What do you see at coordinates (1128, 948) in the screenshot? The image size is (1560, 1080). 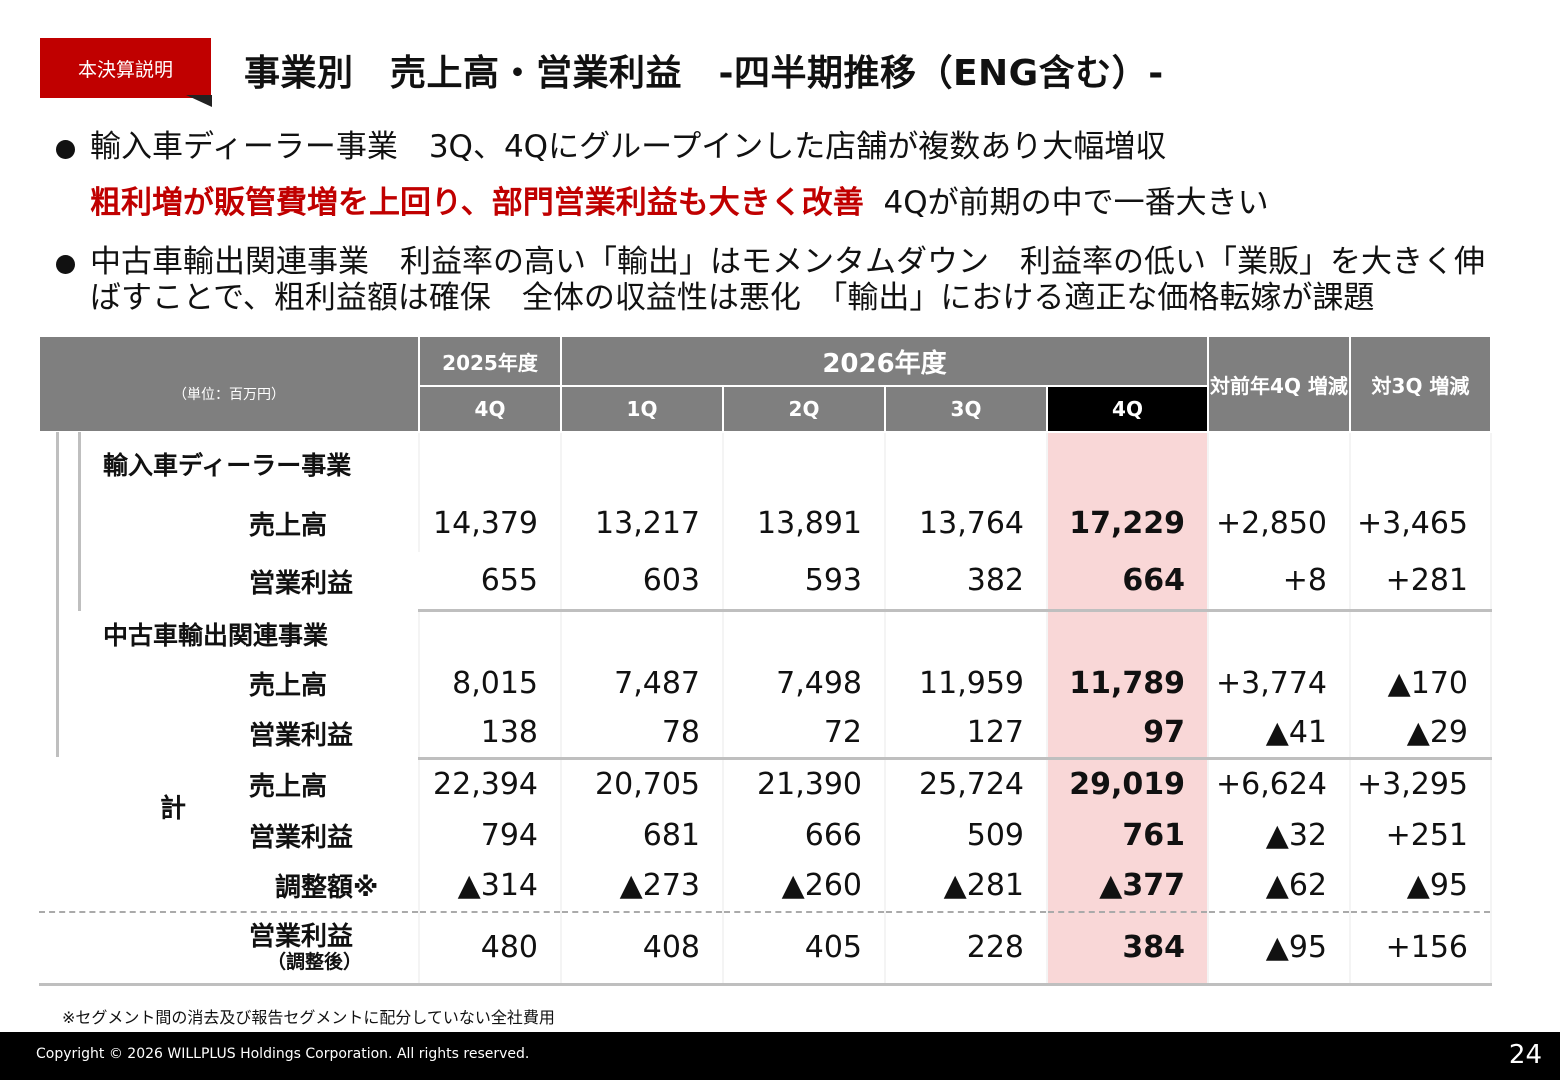 I see `table-cell: 384` at bounding box center [1128, 948].